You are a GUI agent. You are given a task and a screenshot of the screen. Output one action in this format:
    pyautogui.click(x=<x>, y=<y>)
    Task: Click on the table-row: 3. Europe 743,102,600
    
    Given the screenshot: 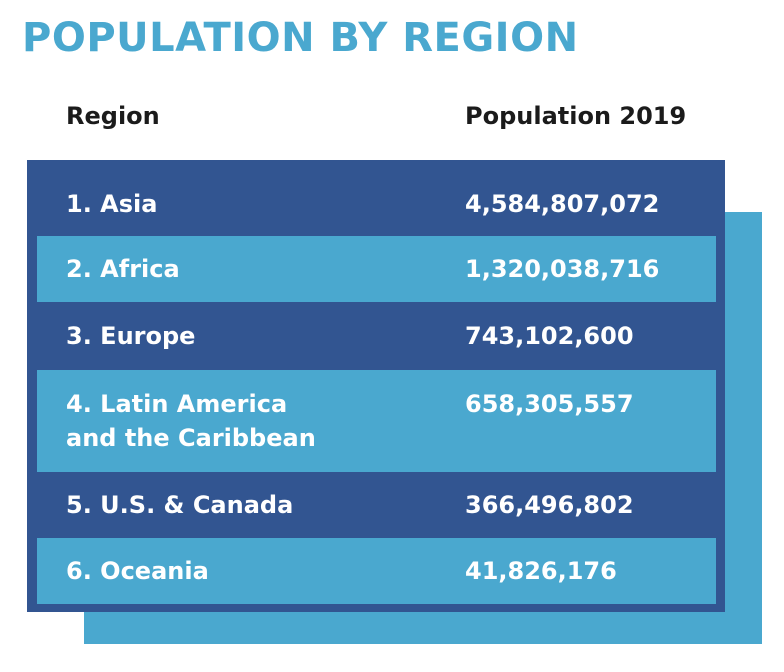 What is the action you would take?
    pyautogui.click(x=376, y=336)
    